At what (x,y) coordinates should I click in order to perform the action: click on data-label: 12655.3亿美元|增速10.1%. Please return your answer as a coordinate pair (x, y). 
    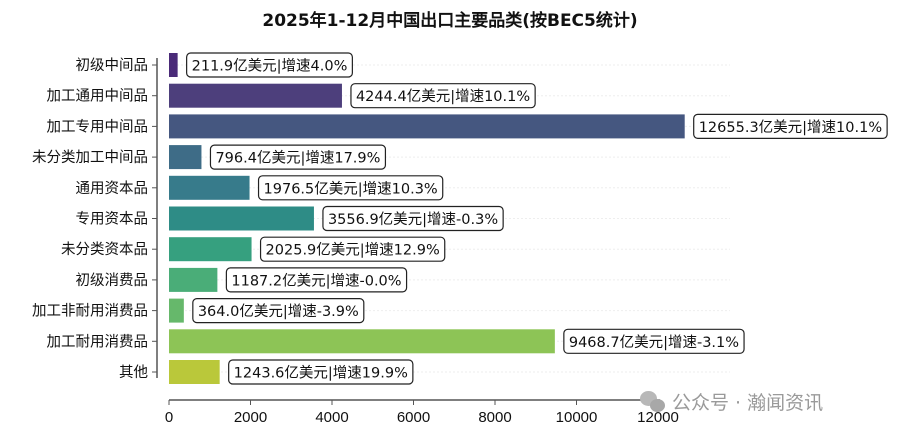
    Looking at the image, I should click on (790, 127).